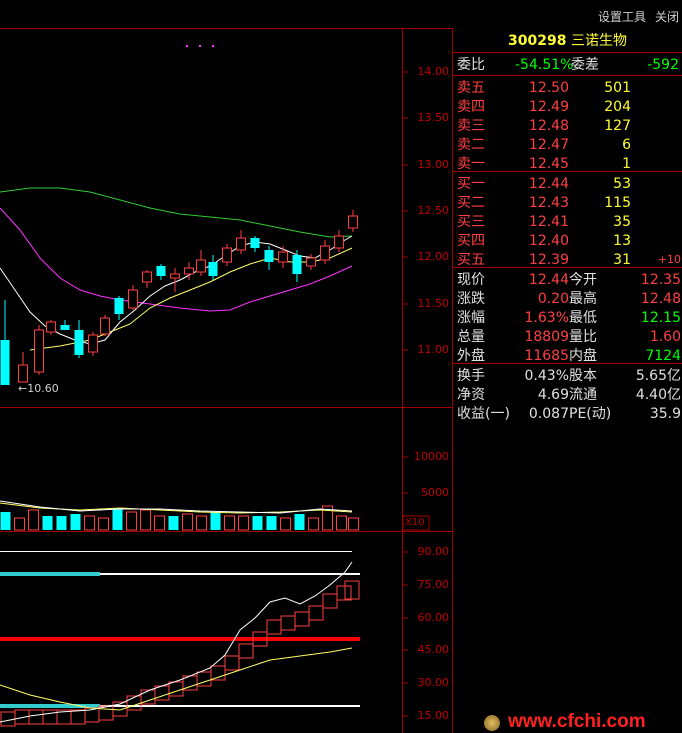 The image size is (682, 733). What do you see at coordinates (548, 222) in the screenshot?
I see `bid-price: 12.41` at bounding box center [548, 222].